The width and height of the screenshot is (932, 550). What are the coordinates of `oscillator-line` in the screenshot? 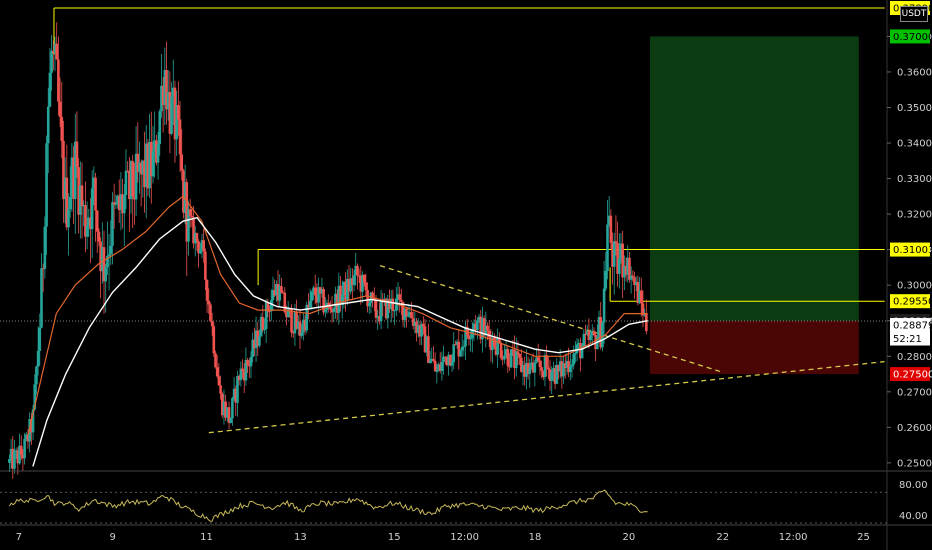 It's located at (328, 505).